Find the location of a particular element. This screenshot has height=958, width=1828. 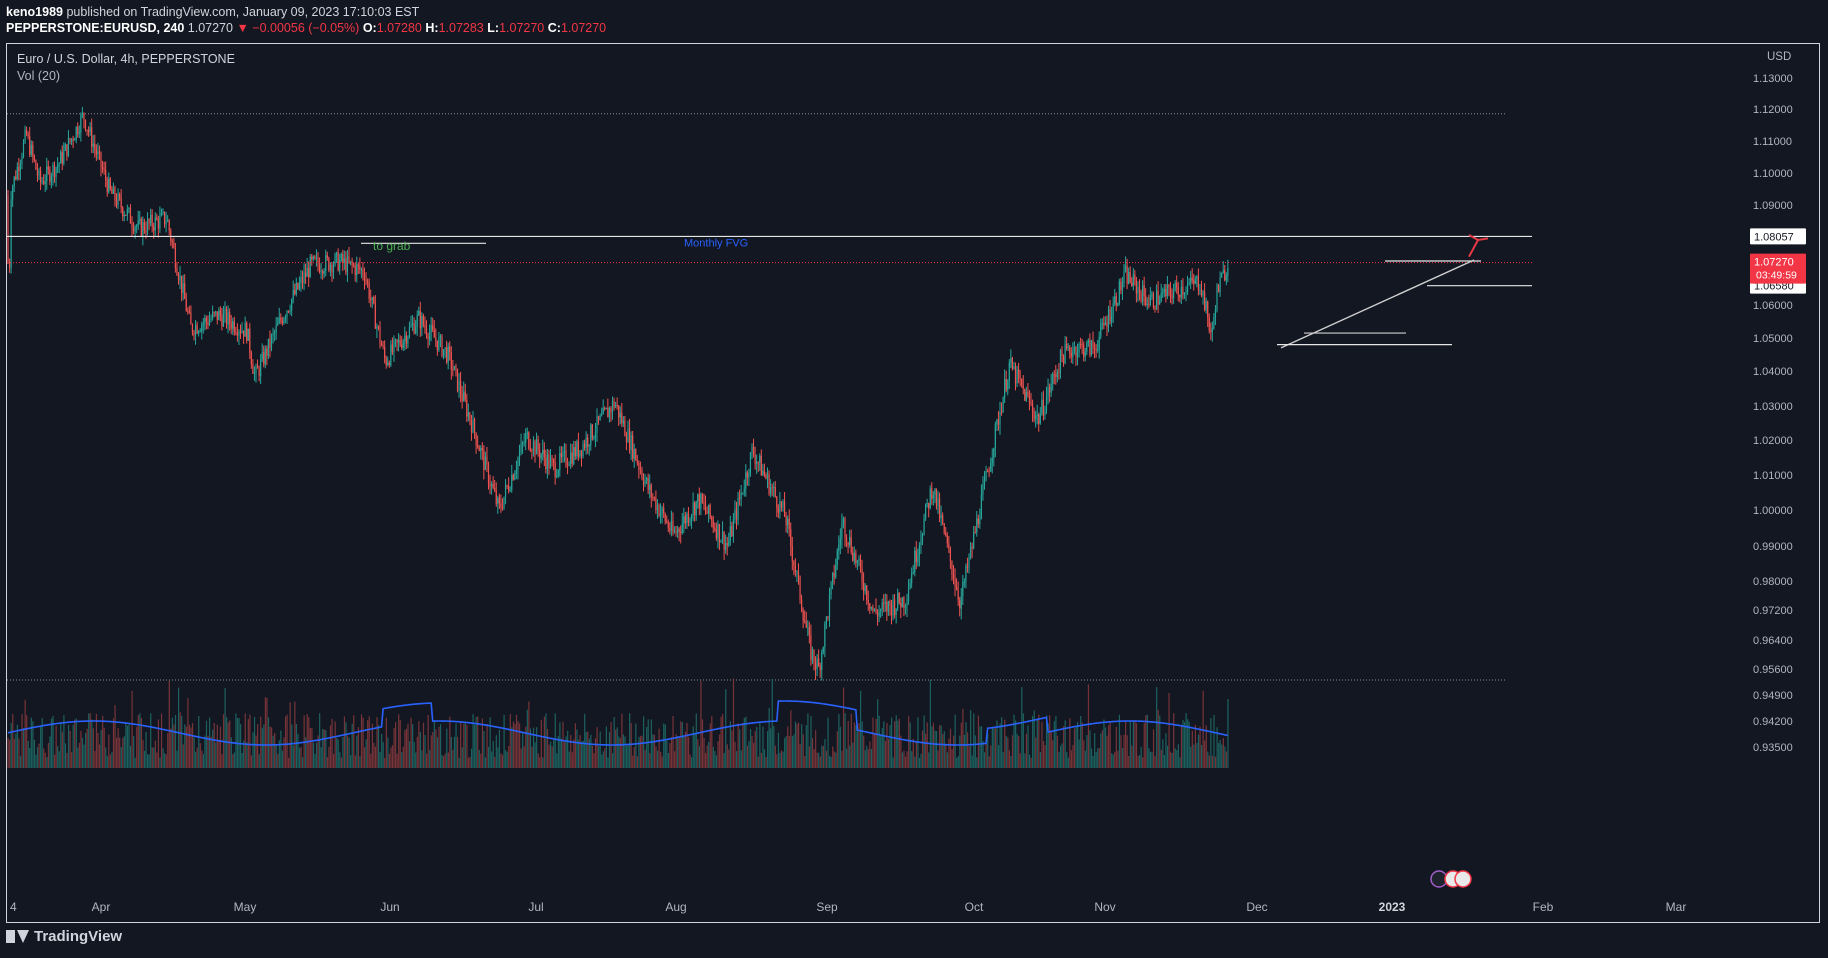

symbol: PEPPERSTONE:EURUSD, 240 is located at coordinates (95, 28).